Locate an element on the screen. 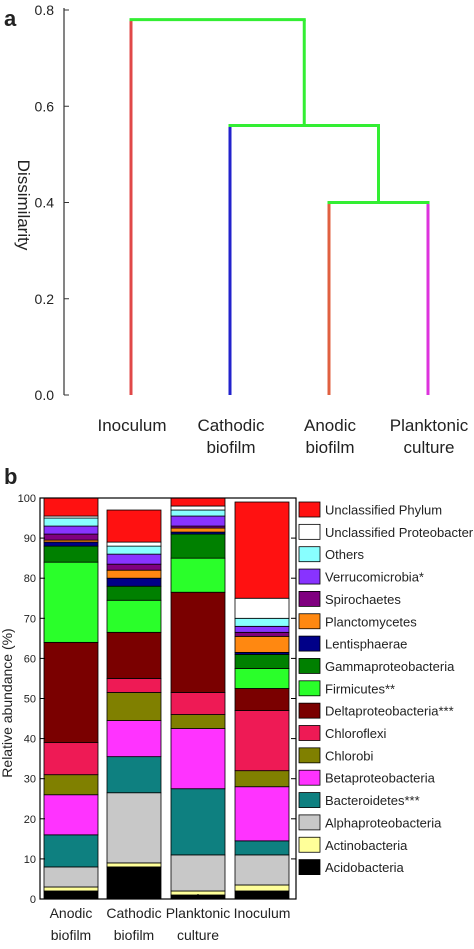  legend-label: Alphaproteobacteria is located at coordinates (383, 822).